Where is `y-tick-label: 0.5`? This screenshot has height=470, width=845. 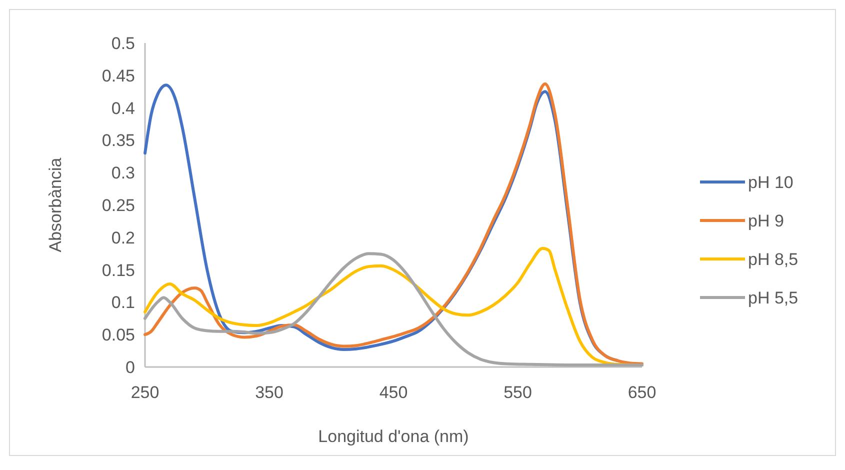
y-tick-label: 0.5 is located at coordinates (123, 43).